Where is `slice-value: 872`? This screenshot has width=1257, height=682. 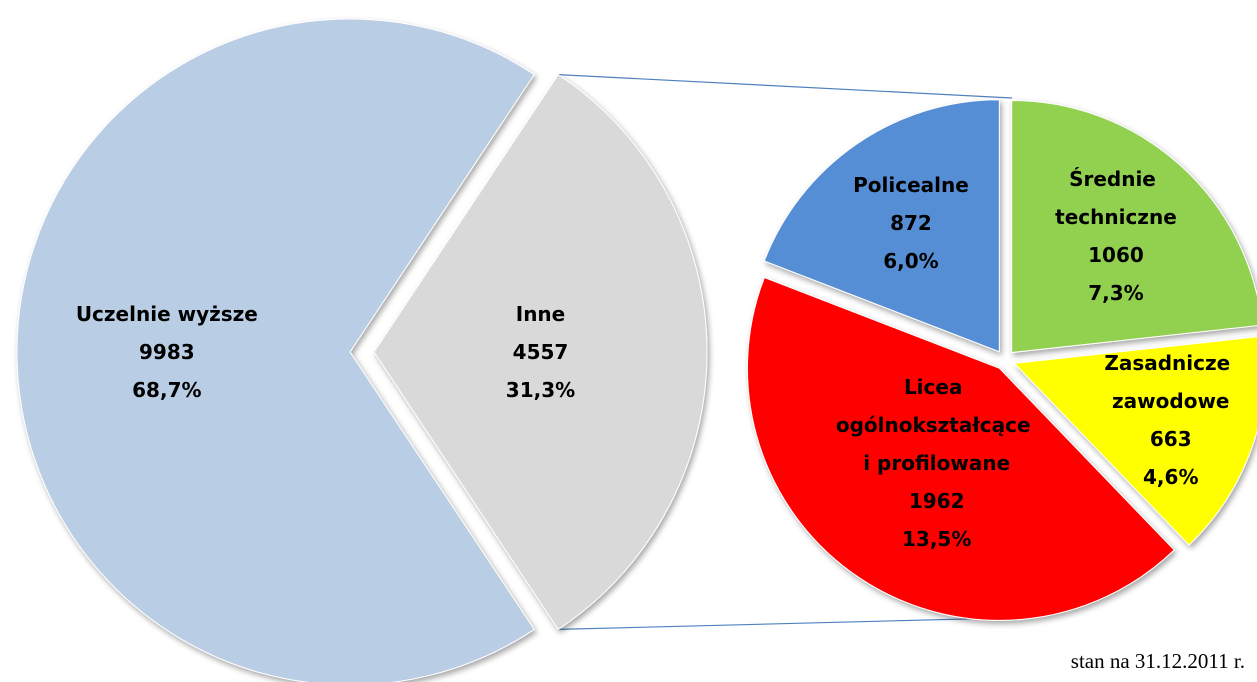 slice-value: 872 is located at coordinates (911, 223).